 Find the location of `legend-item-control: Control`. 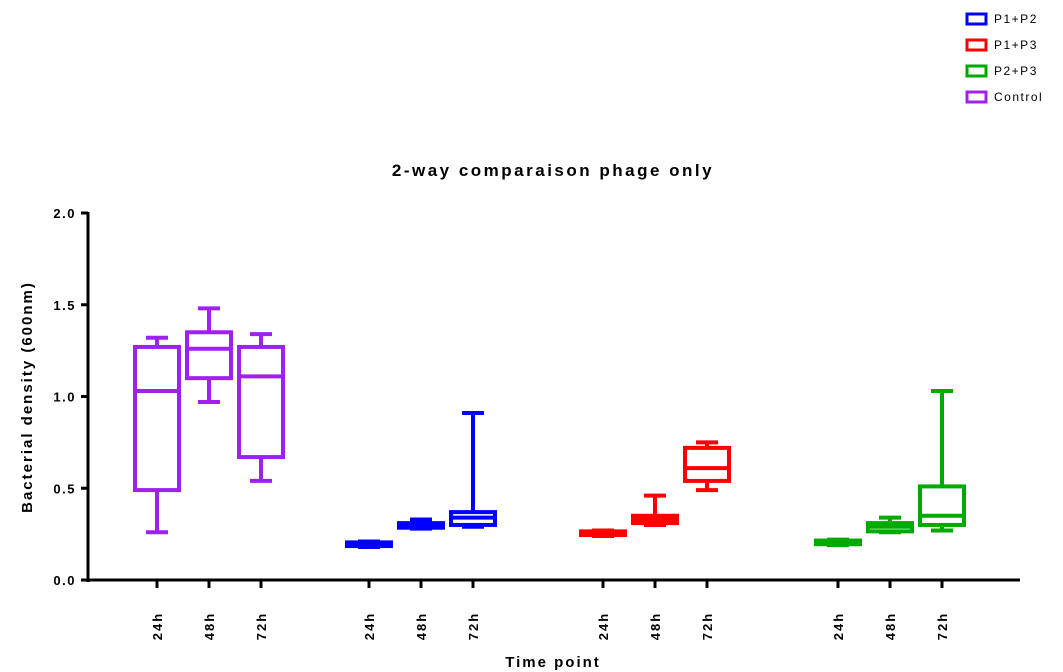

legend-item-control: Control is located at coordinates (1004, 97).